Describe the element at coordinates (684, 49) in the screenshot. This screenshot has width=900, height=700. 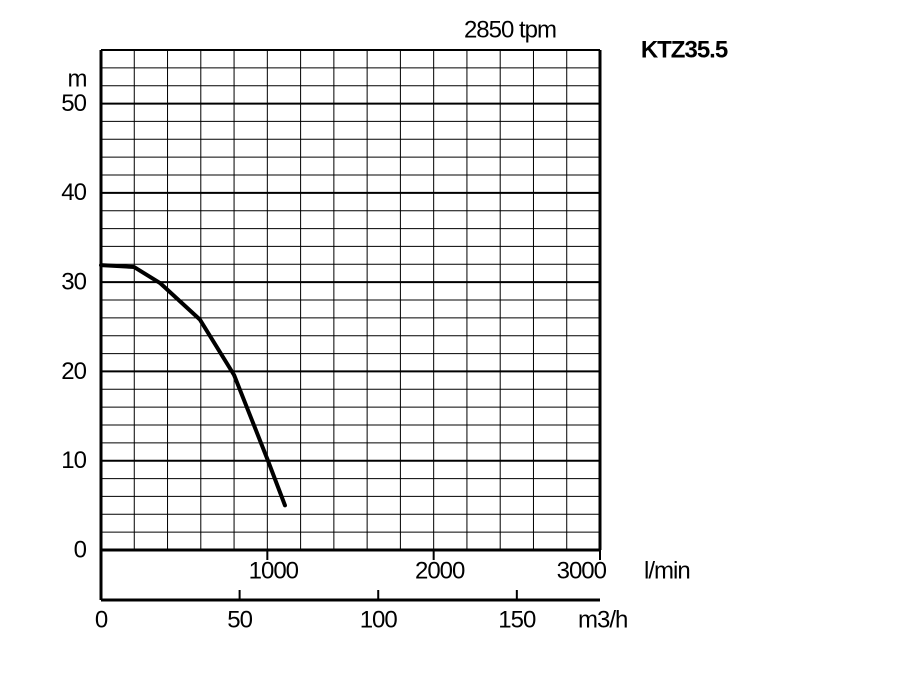
I see `chart-title: KTZ35.5` at that location.